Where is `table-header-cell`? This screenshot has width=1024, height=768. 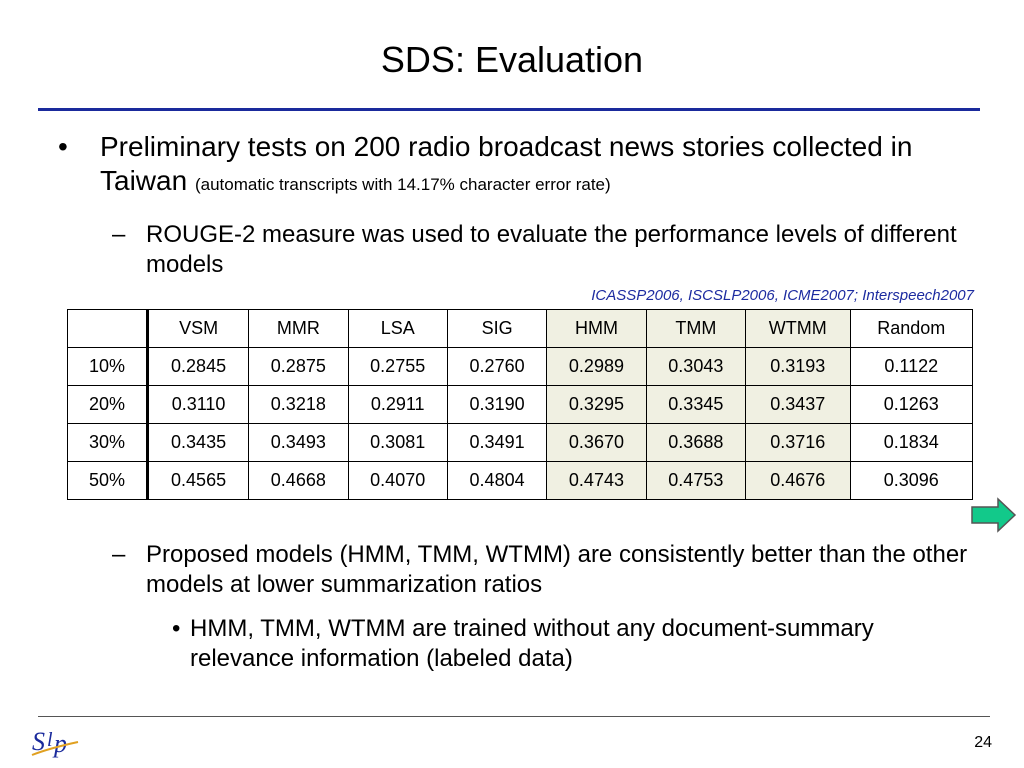
table-header-cell is located at coordinates (108, 328).